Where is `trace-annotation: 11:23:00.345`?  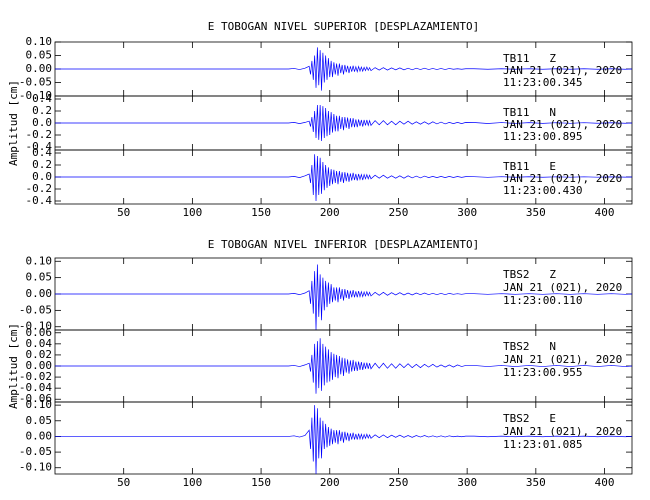
trace-annotation: 11:23:00.345 is located at coordinates (542, 82).